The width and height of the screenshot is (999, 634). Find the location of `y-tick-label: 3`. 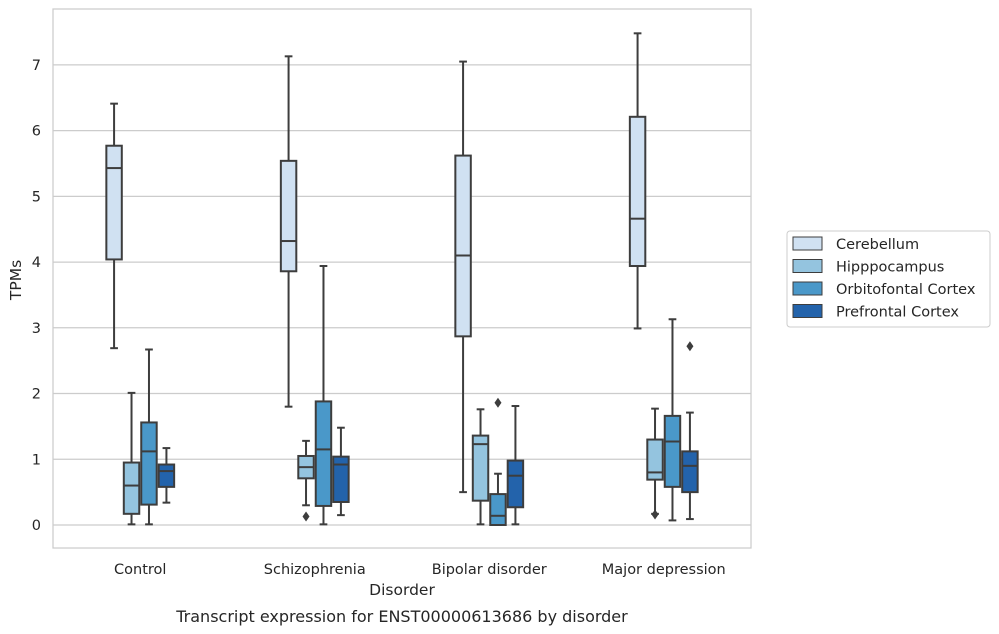

y-tick-label: 3 is located at coordinates (36, 329).